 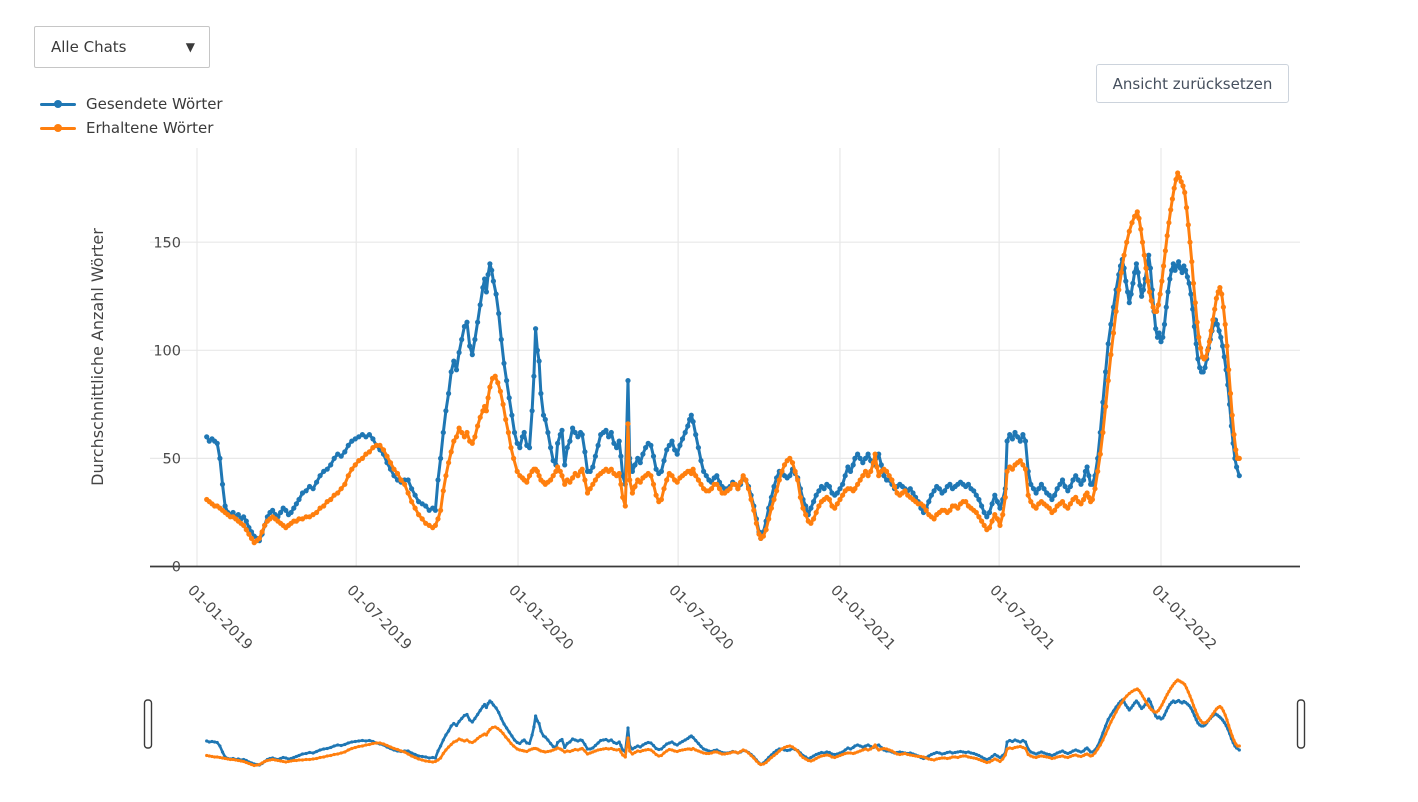 I want to click on legend-item-erhaltene-woerter: Erhaltene Wörter, so click(x=131, y=128).